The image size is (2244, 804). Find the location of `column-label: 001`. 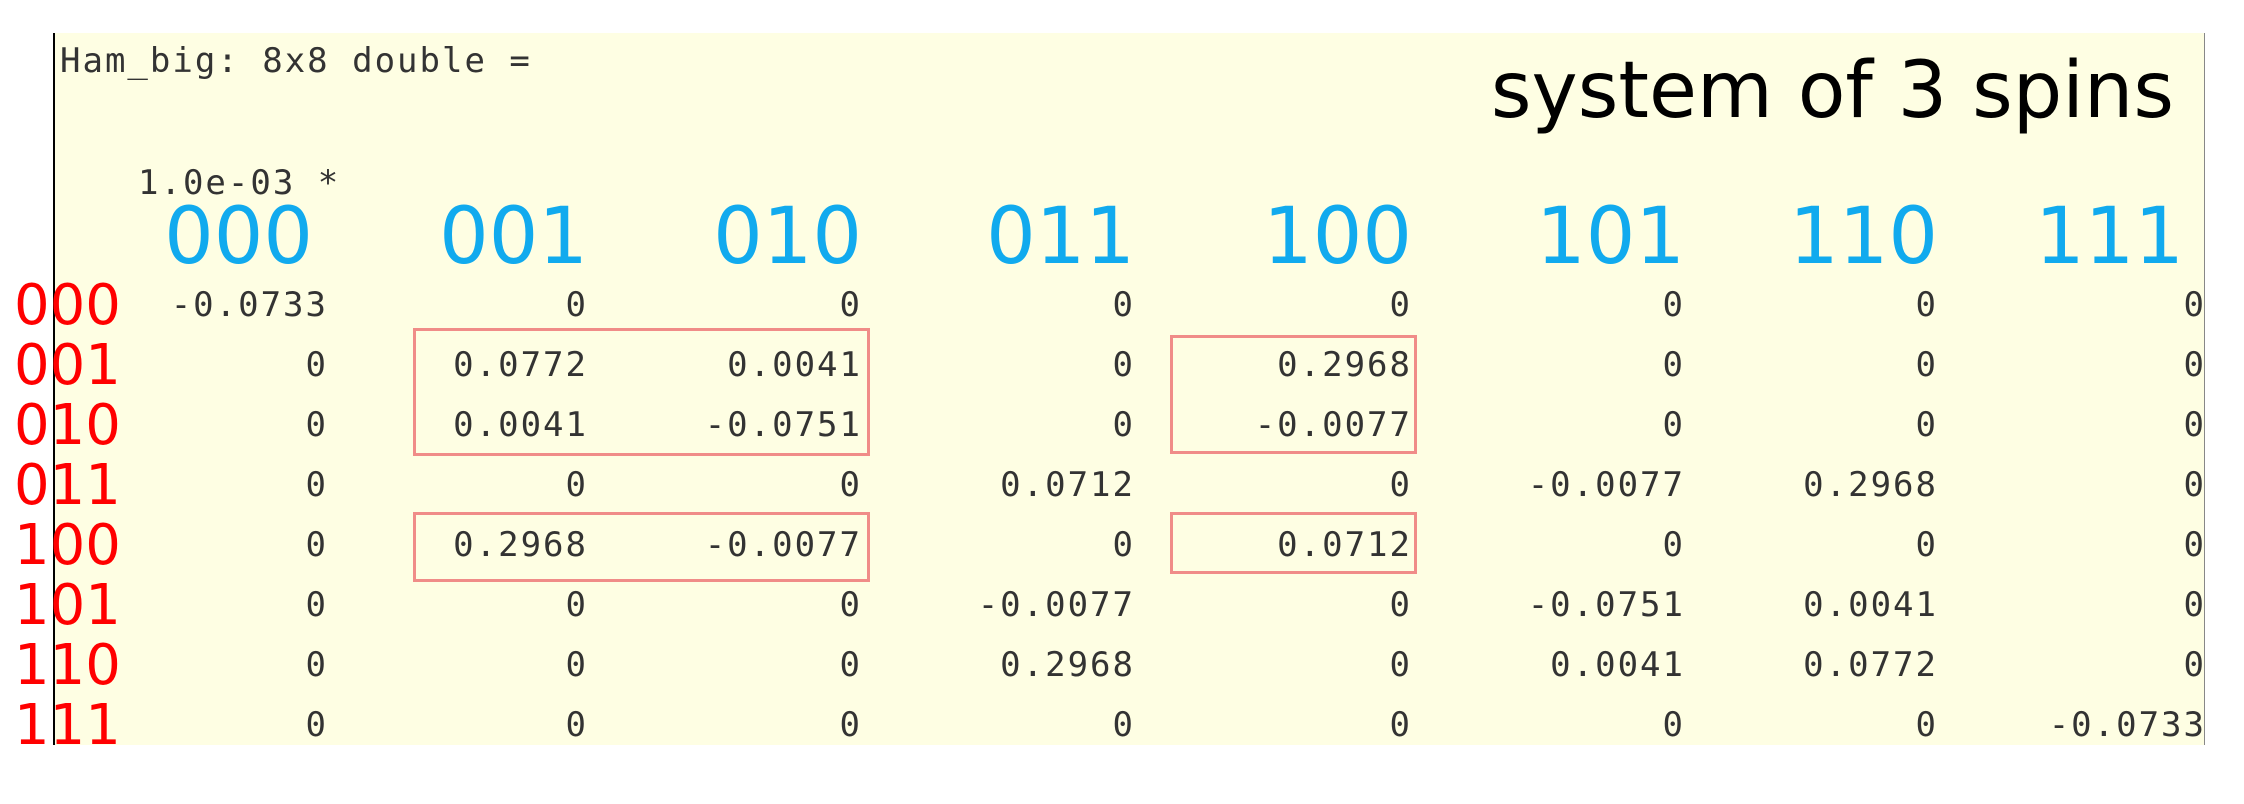

column-label: 001 is located at coordinates (513, 237).